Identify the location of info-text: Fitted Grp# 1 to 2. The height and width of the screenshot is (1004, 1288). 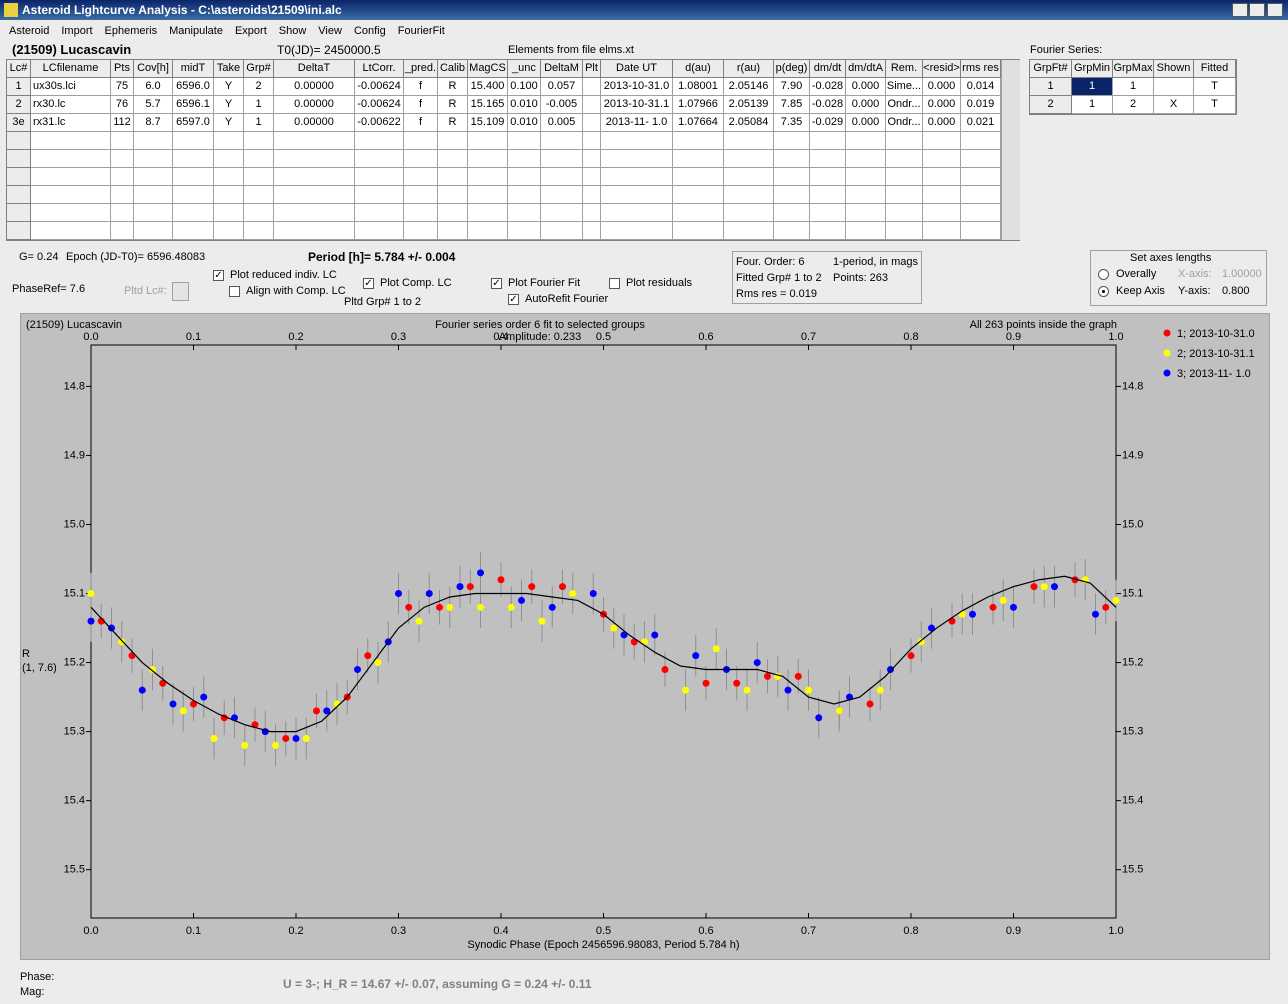
(779, 278).